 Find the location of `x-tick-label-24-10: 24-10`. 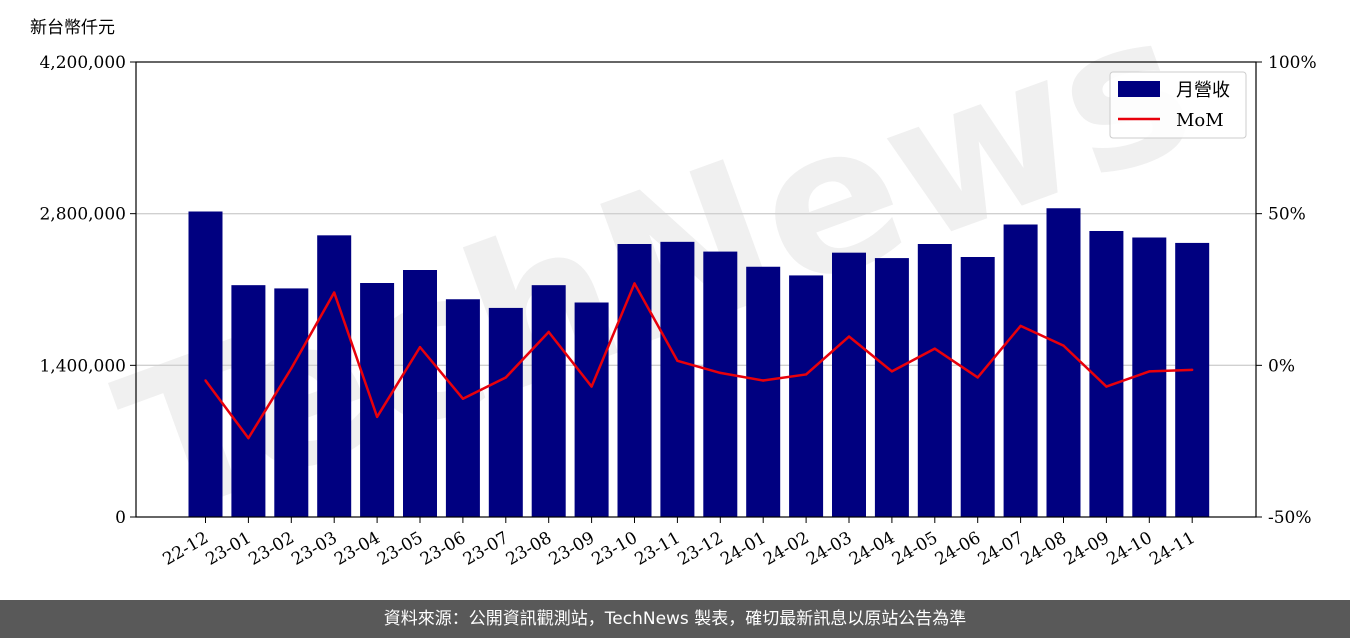

x-tick-label-24-10: 24-10 is located at coordinates (1129, 549).